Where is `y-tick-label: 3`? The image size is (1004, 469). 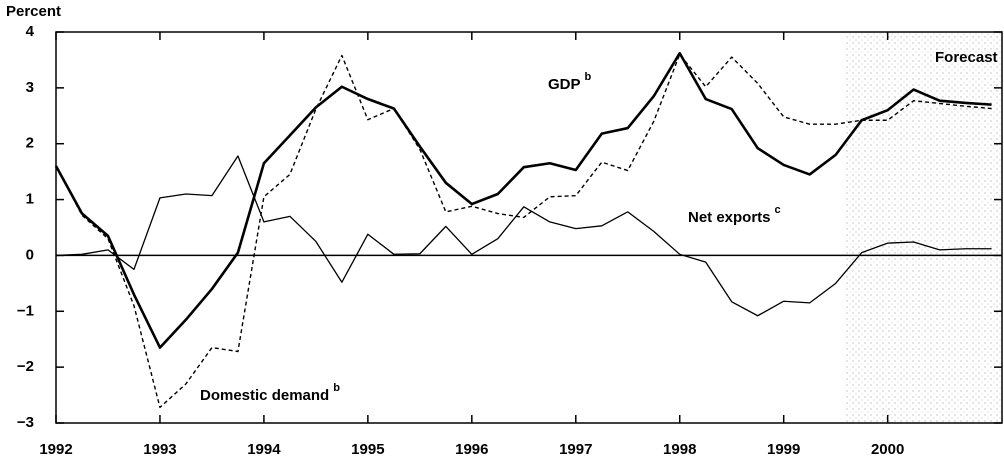
y-tick-label: 3 is located at coordinates (30, 87).